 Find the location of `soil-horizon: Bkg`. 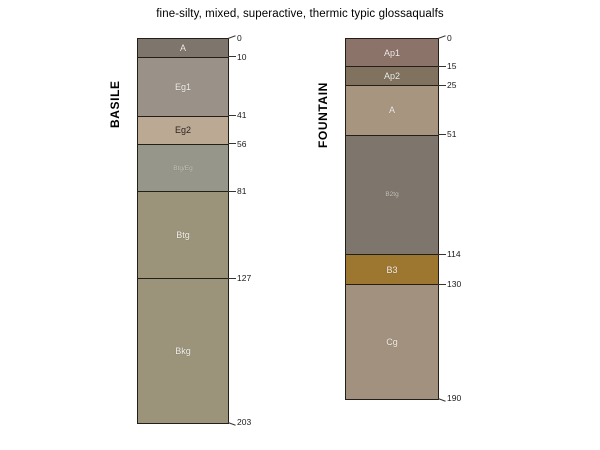

soil-horizon: Bkg is located at coordinates (183, 351).